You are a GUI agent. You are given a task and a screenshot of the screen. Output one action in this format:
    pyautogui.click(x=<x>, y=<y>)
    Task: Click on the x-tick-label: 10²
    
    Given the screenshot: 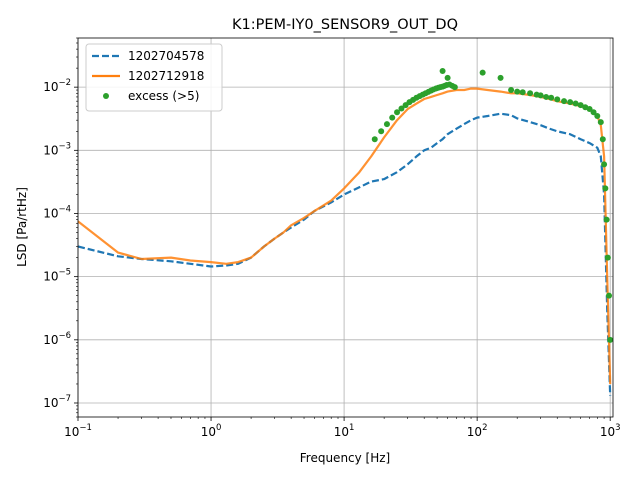 What is the action you would take?
    pyautogui.click(x=477, y=431)
    